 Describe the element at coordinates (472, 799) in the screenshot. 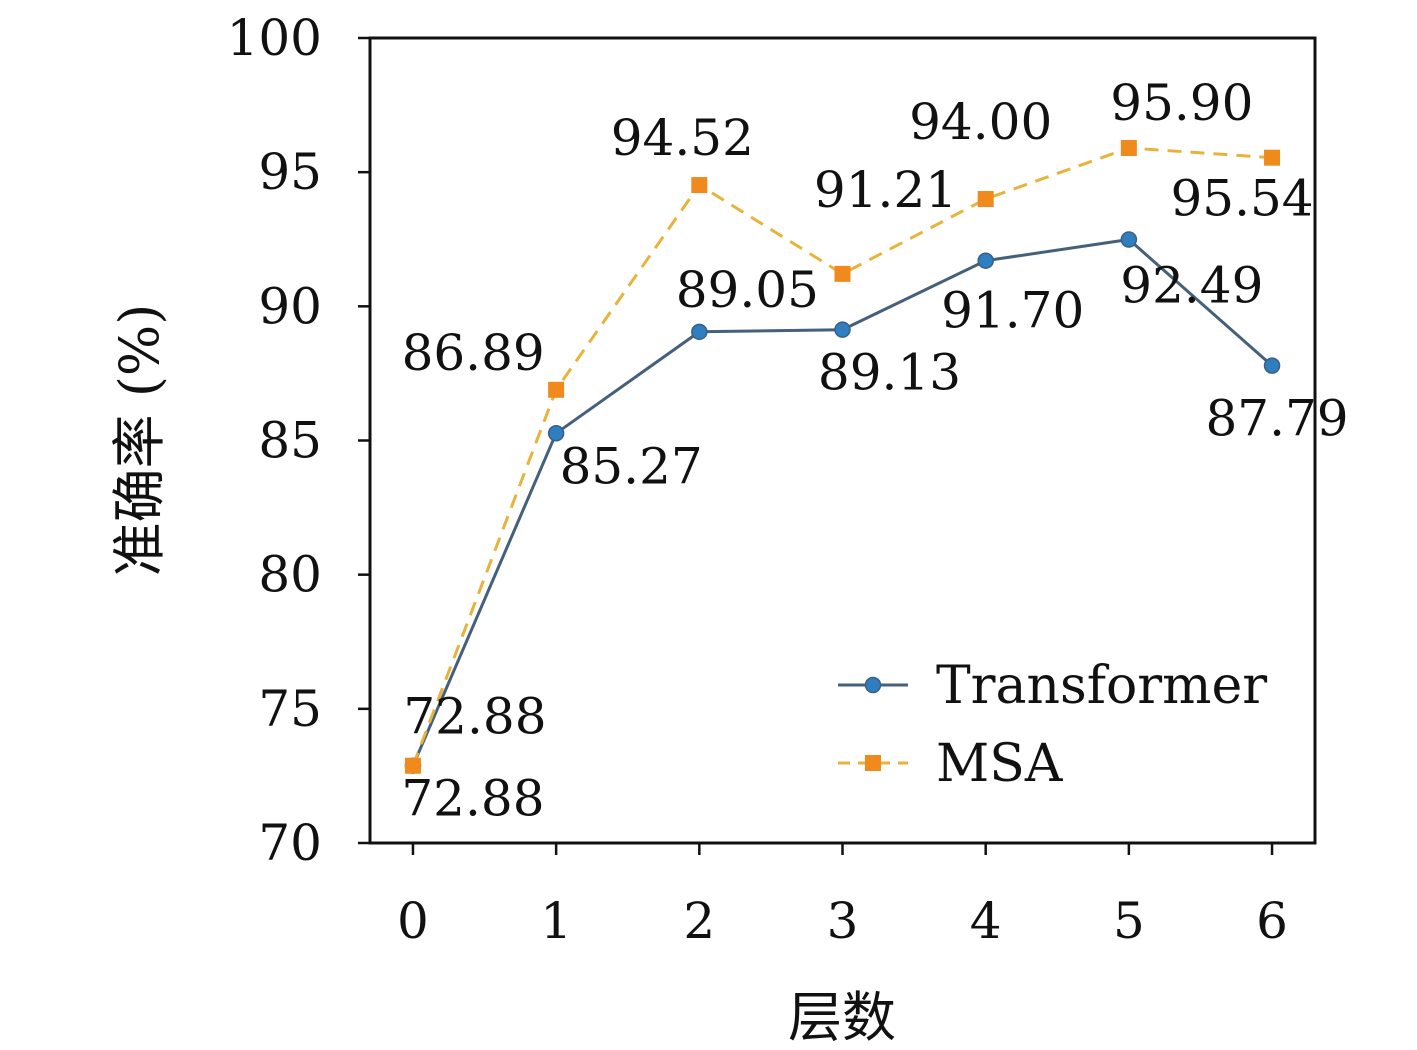

I see `msa-data-label: 72.88` at that location.